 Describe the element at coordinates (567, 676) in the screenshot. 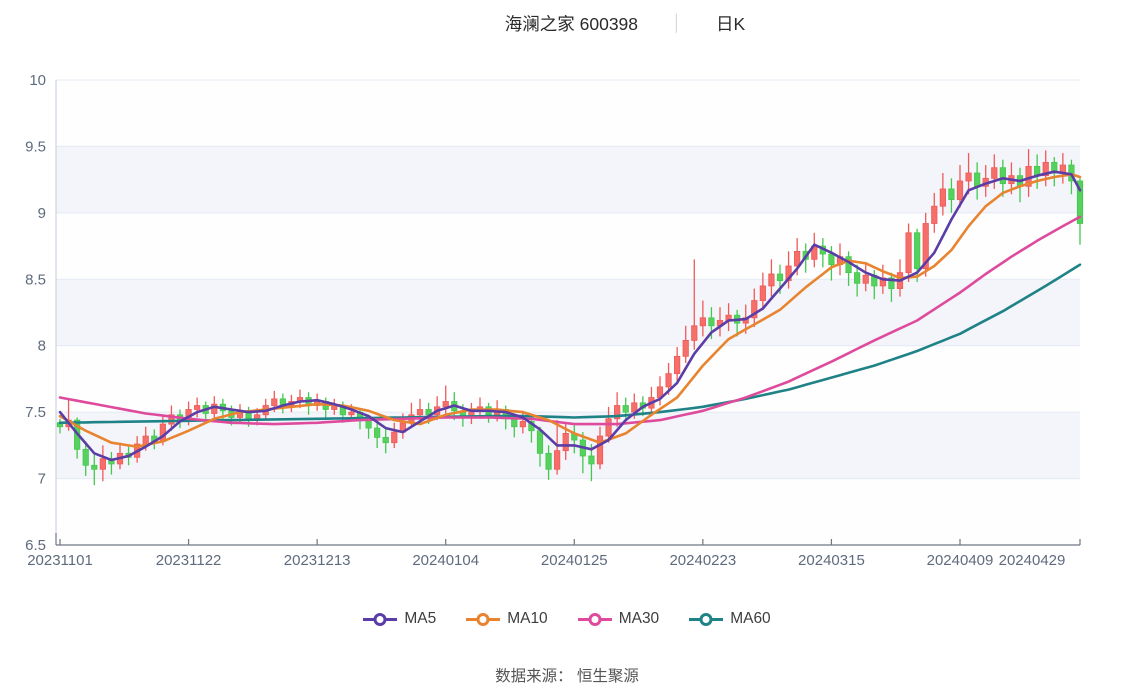

I see `data-source-label: 数据来源： 恒生聚源` at that location.